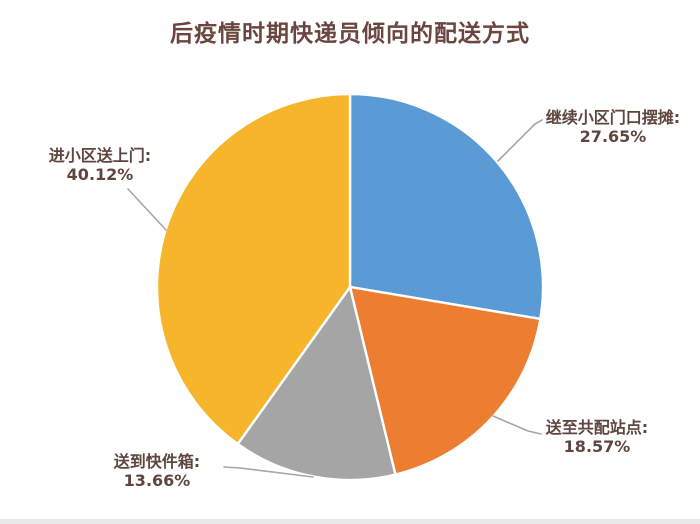 Image resolution: width=700 pixels, height=524 pixels. I want to click on slice-label-station: 送至共配站点: 18.57%, so click(597, 437).